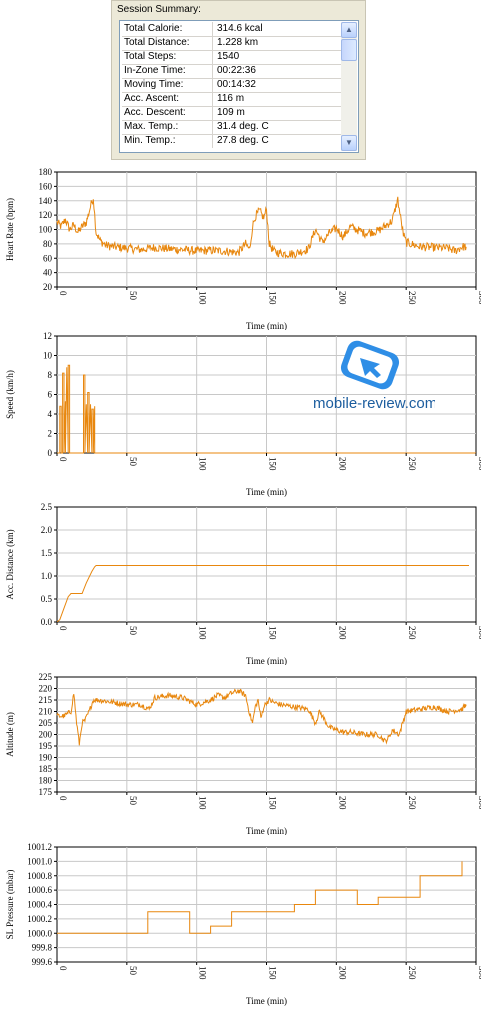 The width and height of the screenshot is (481, 1013). Describe the element at coordinates (349, 50) in the screenshot. I see `scrollbar-thumb` at that location.